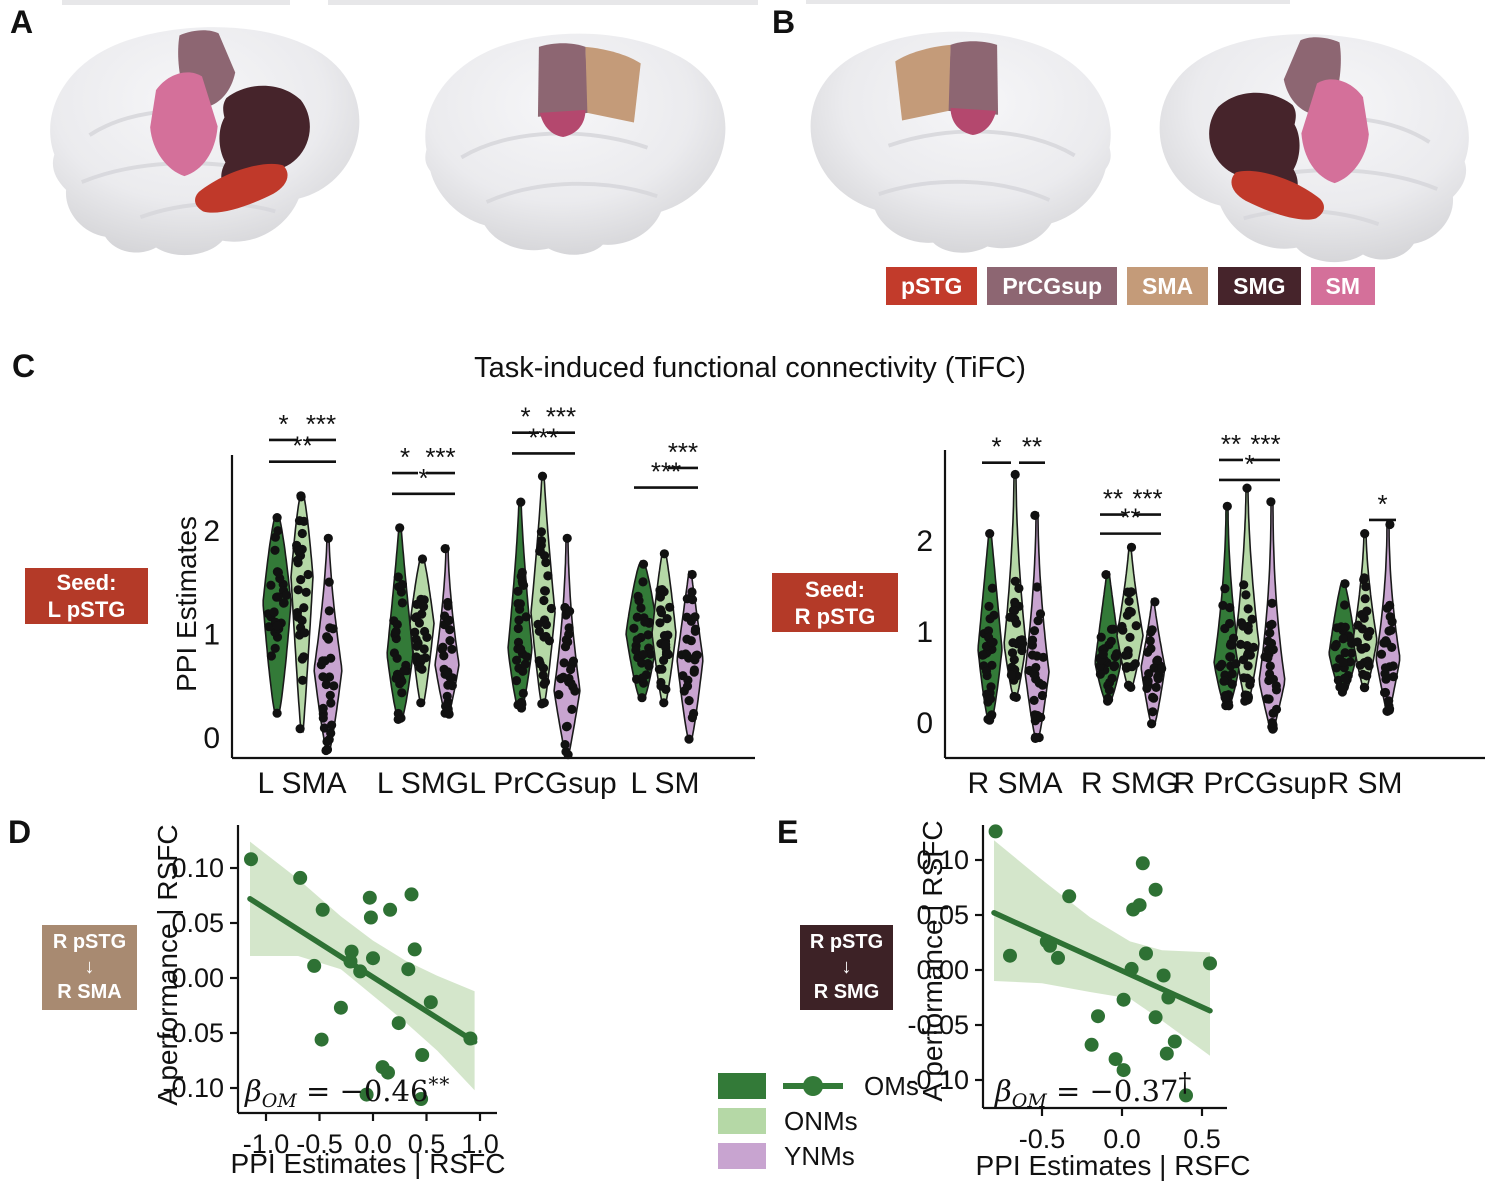 This screenshot has width=1500, height=1183. What do you see at coordinates (1052, 286) in the screenshot?
I see `legend-chip-prcgsup: PrCGsup` at bounding box center [1052, 286].